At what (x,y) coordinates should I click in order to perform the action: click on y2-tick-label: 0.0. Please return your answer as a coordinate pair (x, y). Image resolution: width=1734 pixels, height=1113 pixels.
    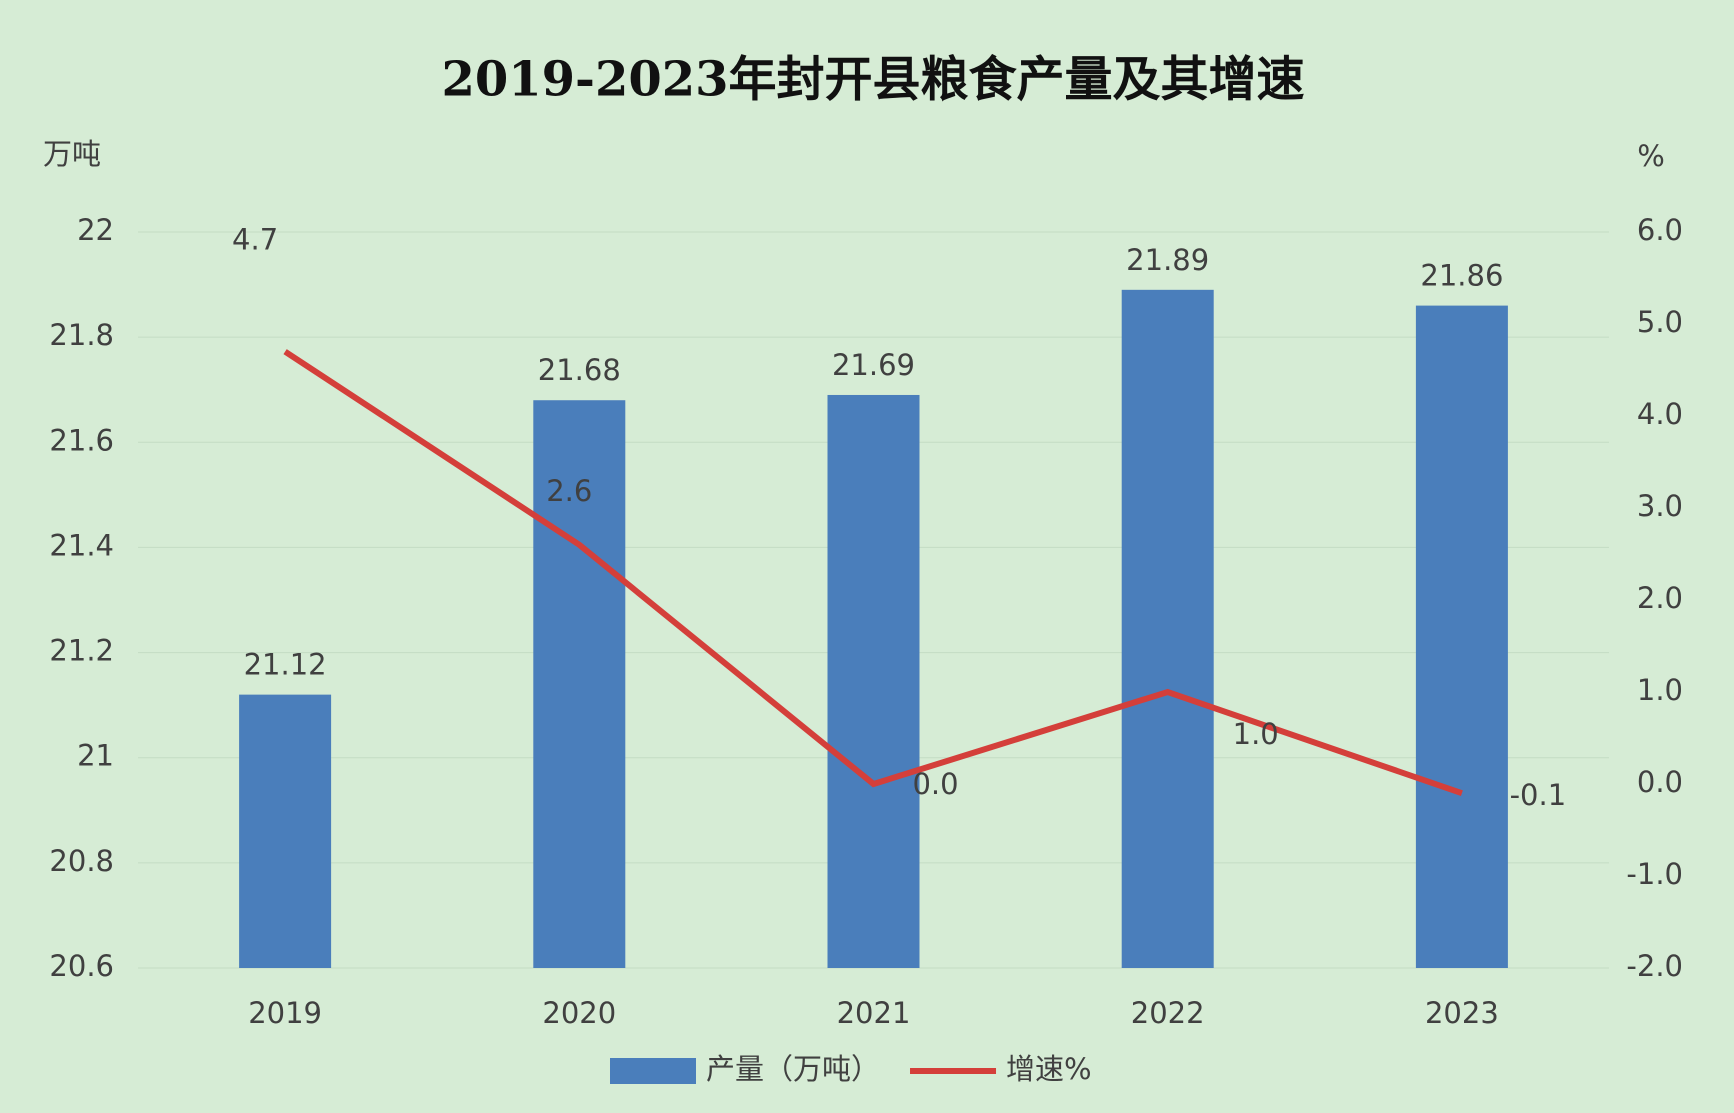
    Looking at the image, I should click on (1660, 782).